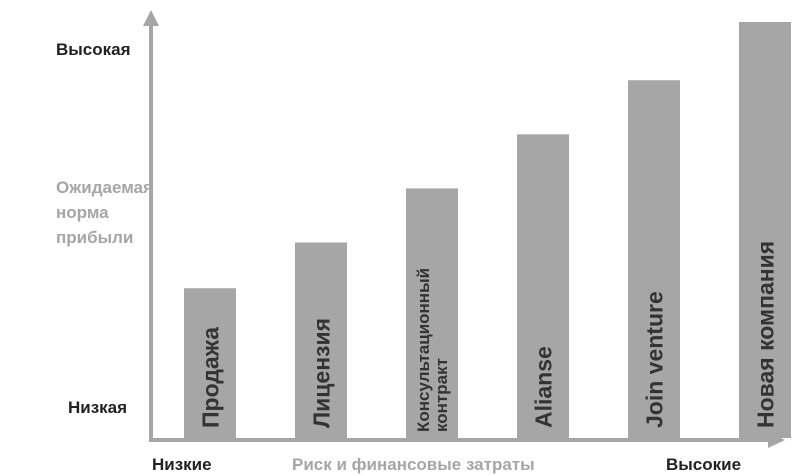 The image size is (793, 476). I want to click on x-axis-low-label: Низкие, so click(182, 464).